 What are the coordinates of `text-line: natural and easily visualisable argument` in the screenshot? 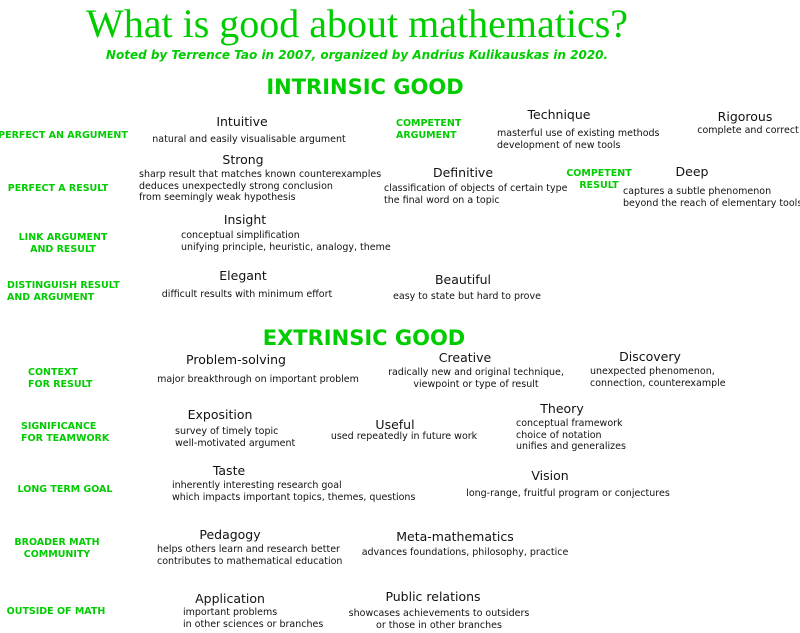 It's located at (249, 139).